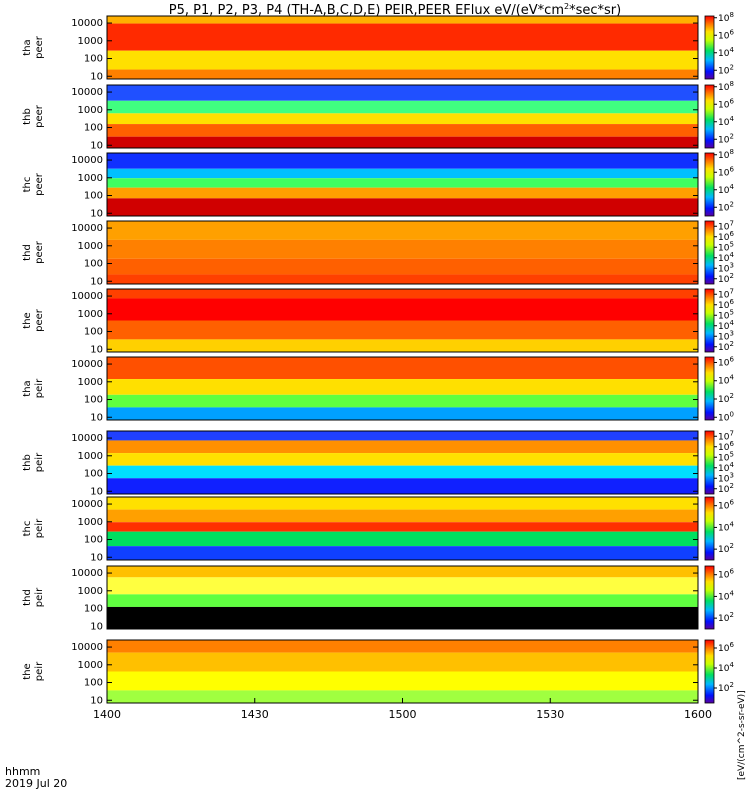 The image size is (750, 800). Describe the element at coordinates (726, 246) in the screenshot. I see `colorbar-tick-label: 10⁵` at that location.